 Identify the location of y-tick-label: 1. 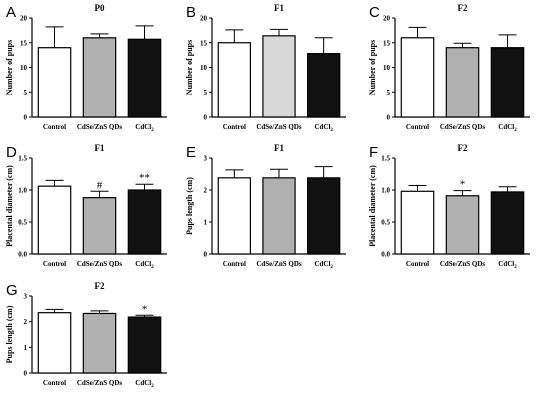
(26, 348).